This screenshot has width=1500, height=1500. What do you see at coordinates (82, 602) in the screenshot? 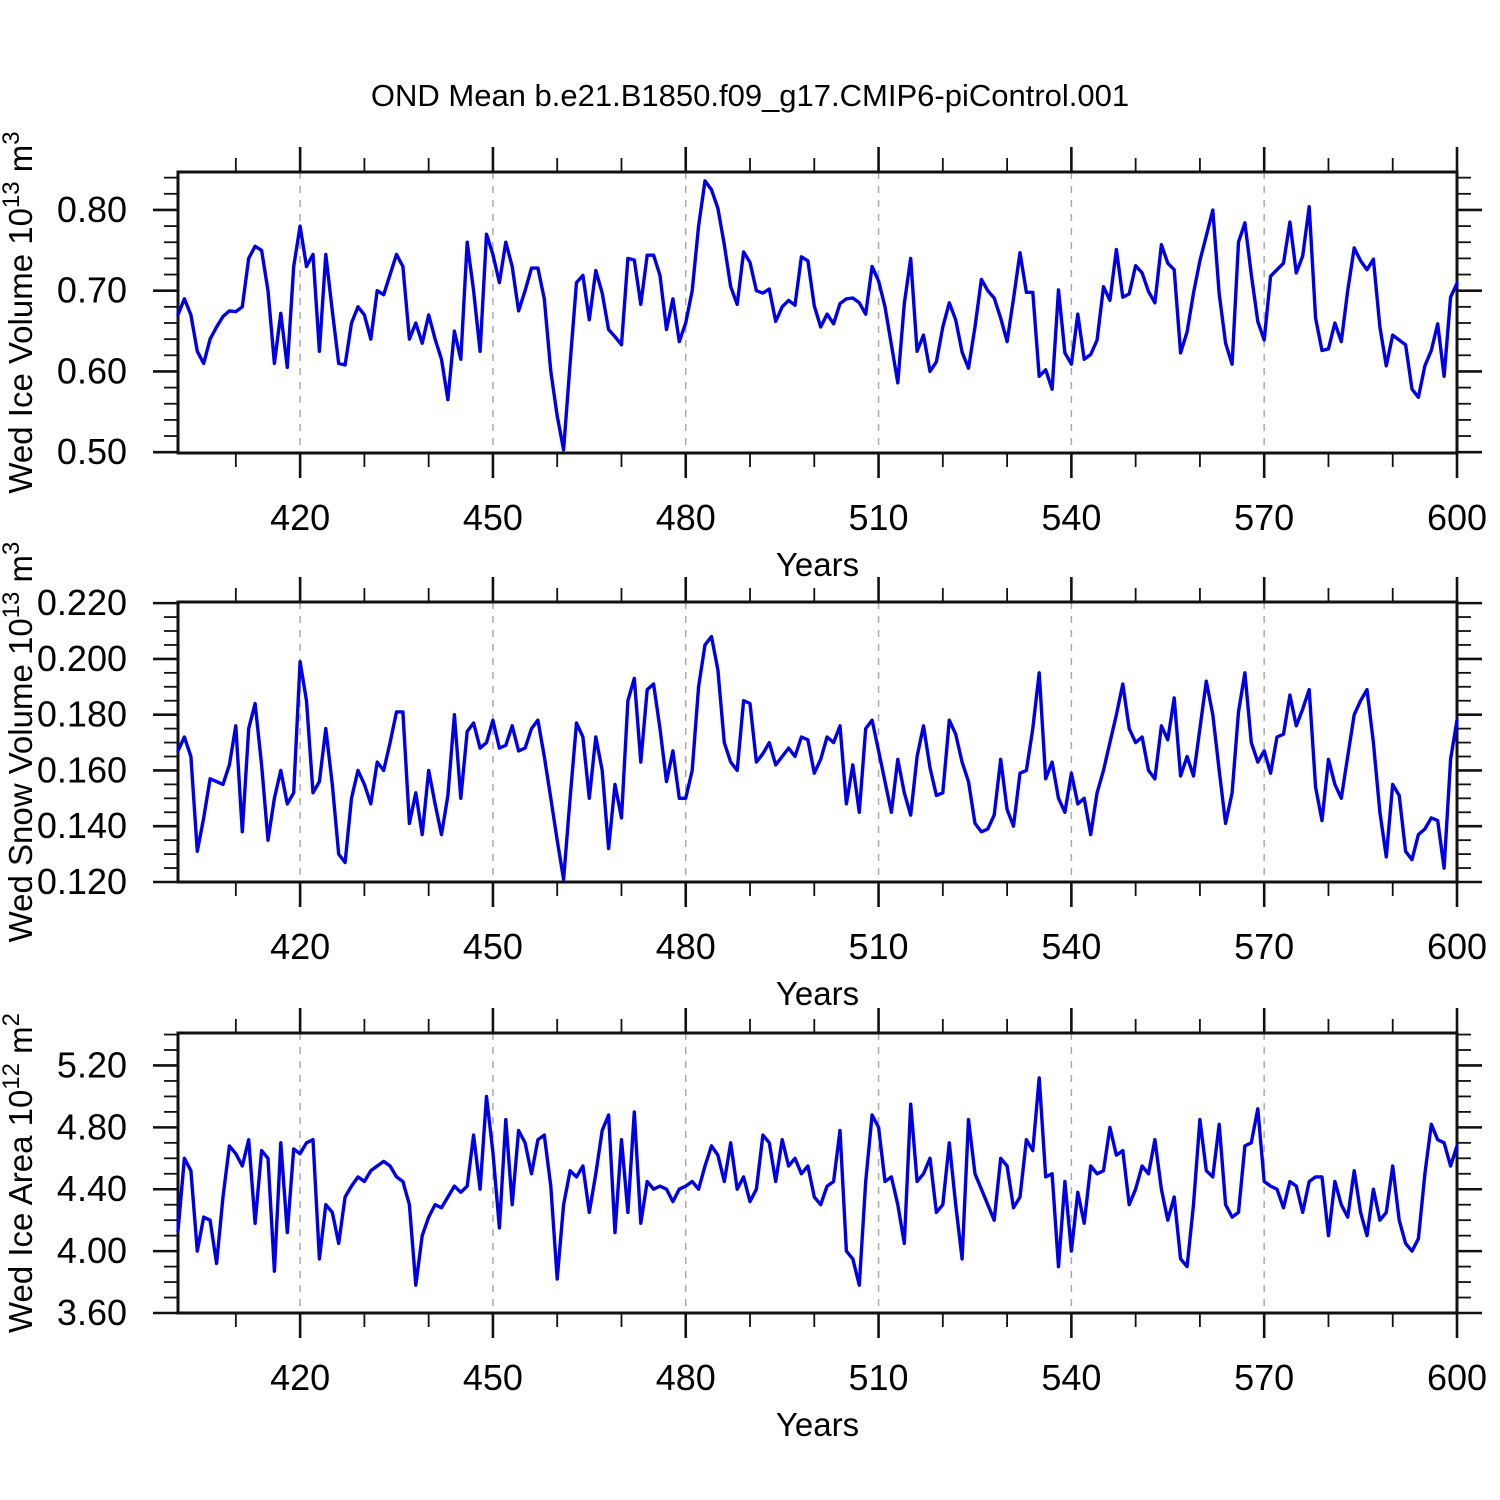
I see `y-tick-label: 0.220` at bounding box center [82, 602].